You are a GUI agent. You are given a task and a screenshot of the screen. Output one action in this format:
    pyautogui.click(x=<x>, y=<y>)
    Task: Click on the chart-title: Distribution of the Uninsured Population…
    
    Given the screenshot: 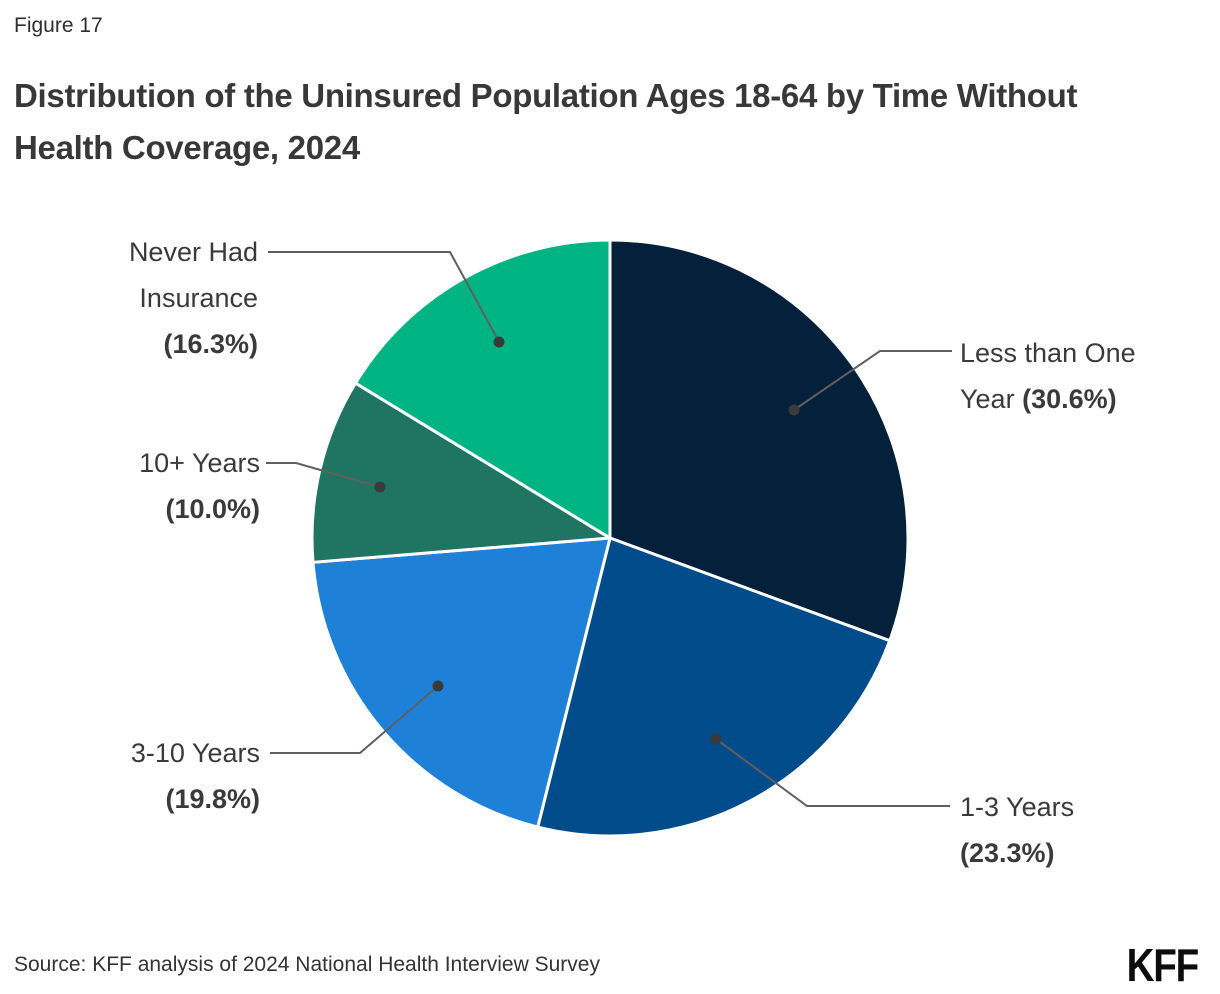 What is the action you would take?
    pyautogui.click(x=546, y=121)
    